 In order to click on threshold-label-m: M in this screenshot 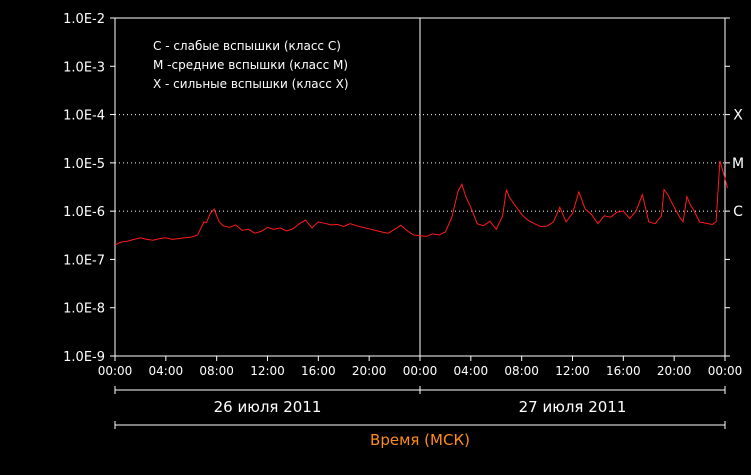, I will do `click(738, 164)`.